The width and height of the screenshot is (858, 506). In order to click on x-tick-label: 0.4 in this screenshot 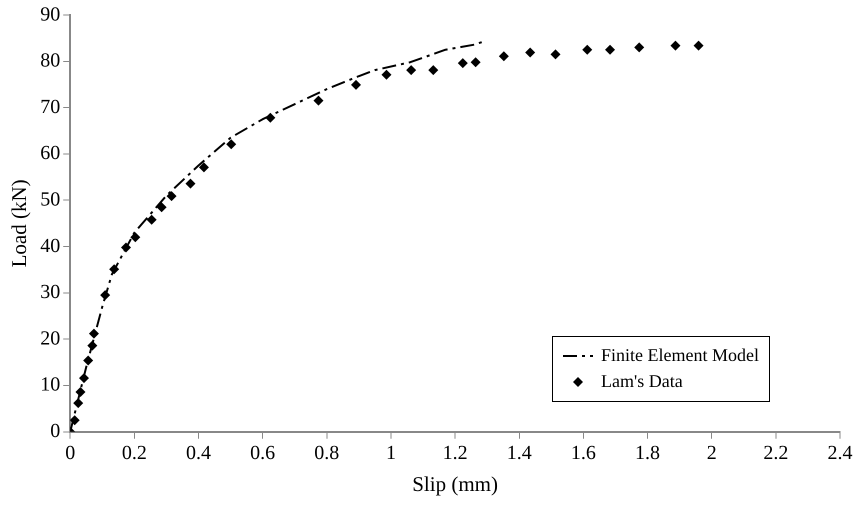, I will do `click(198, 453)`.